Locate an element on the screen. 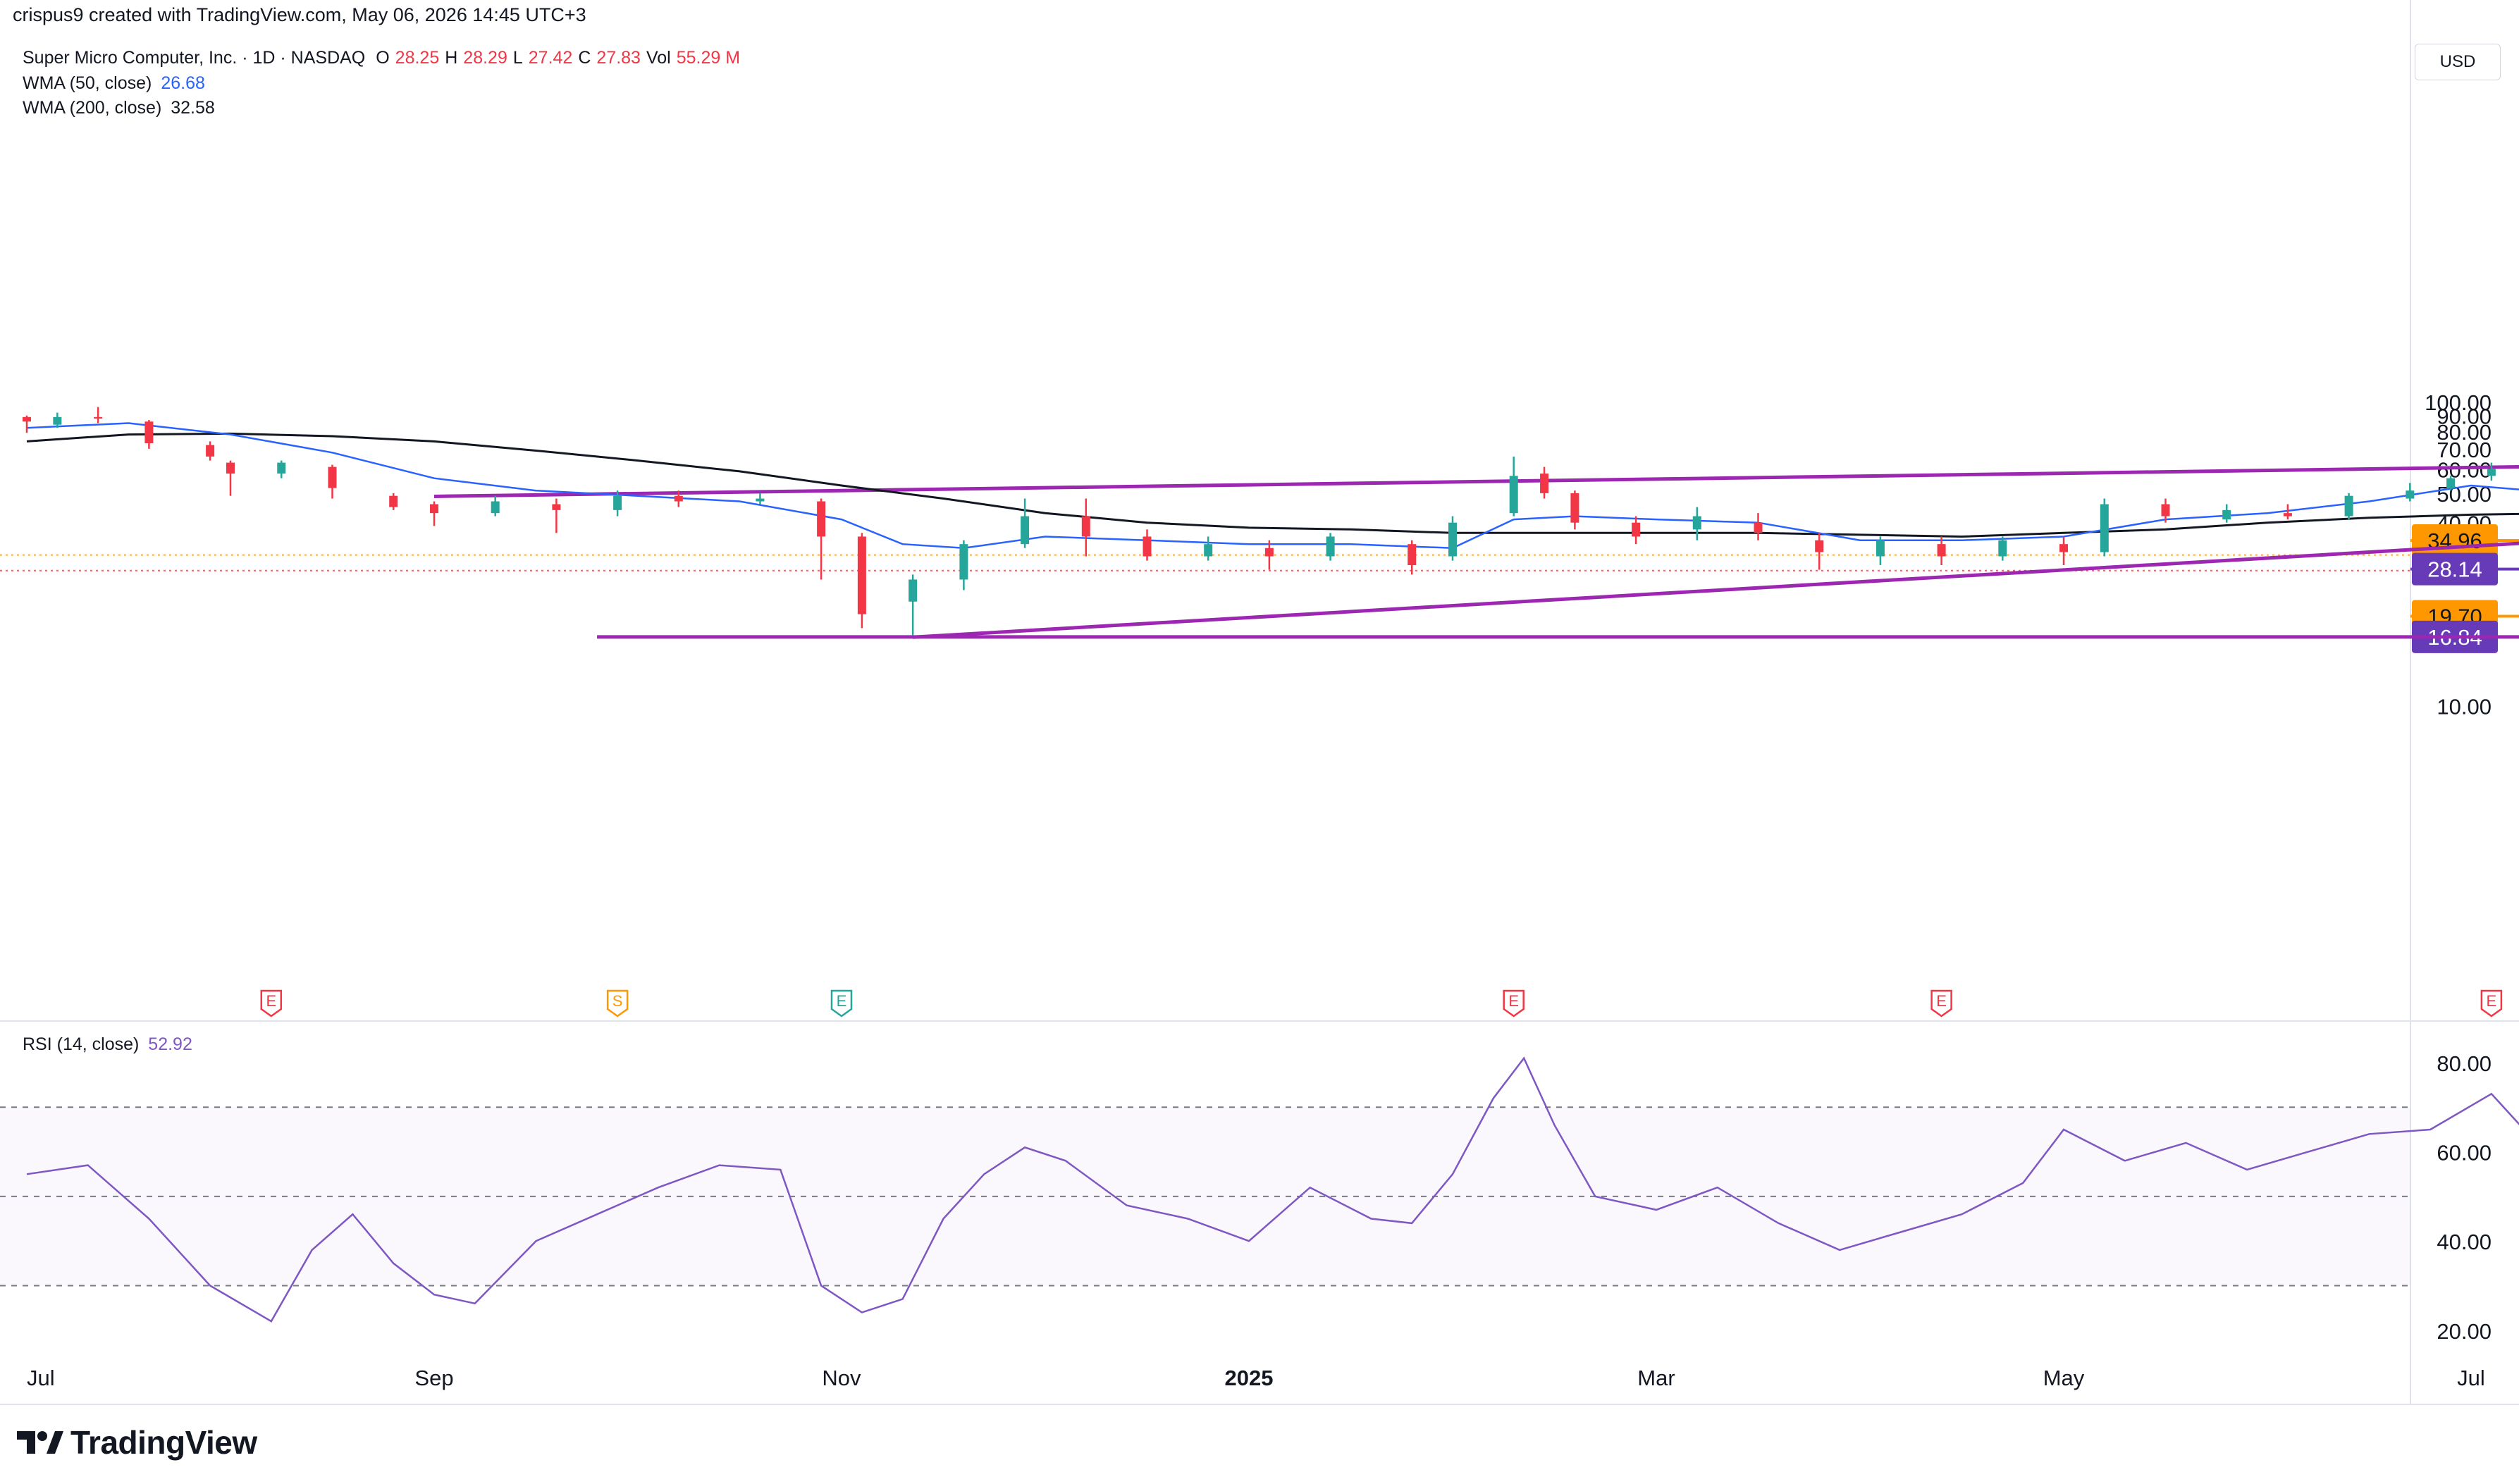  level-price-tag is located at coordinates (2455, 569).